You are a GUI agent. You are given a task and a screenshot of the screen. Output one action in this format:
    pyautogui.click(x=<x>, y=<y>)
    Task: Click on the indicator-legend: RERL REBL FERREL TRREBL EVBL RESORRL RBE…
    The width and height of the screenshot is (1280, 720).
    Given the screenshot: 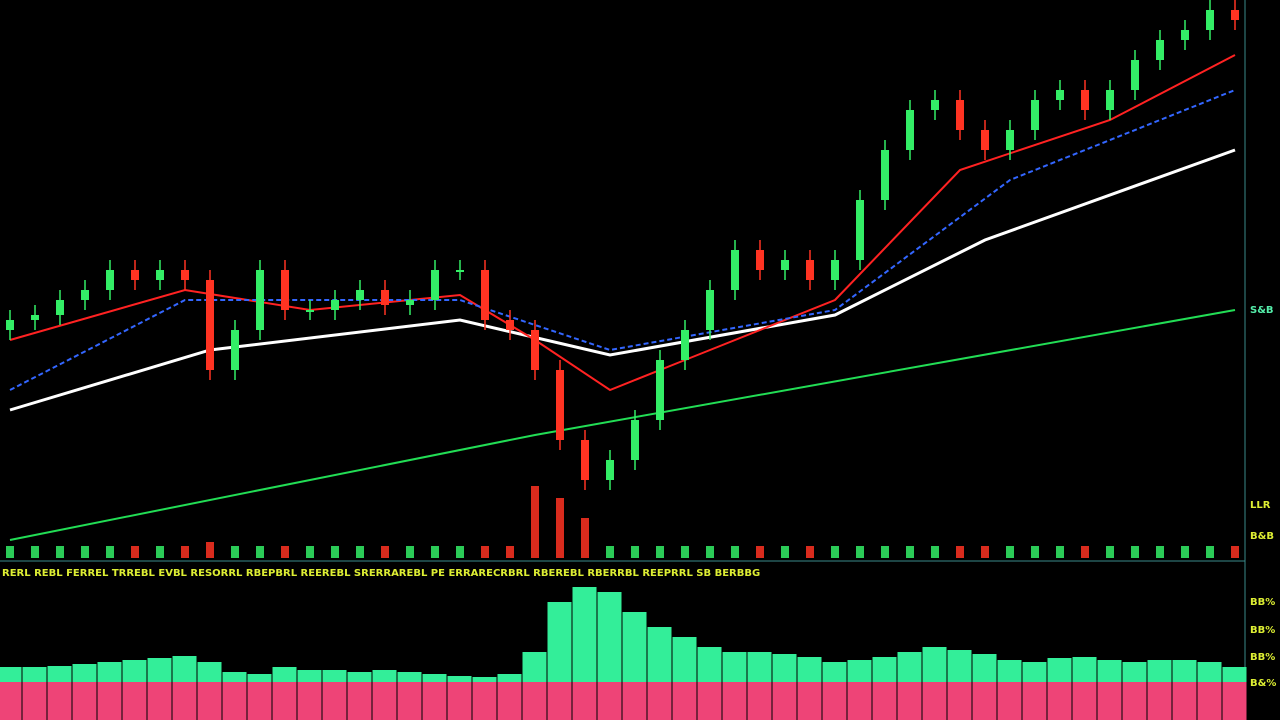 What is the action you would take?
    pyautogui.click(x=381, y=573)
    